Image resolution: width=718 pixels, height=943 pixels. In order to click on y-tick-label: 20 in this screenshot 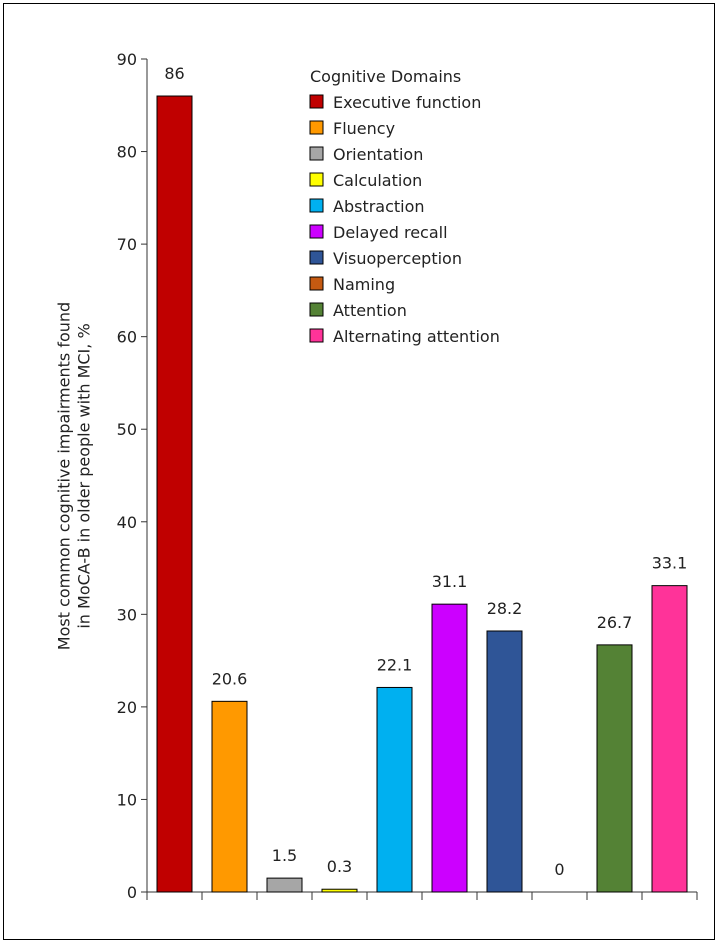, I will do `click(127, 707)`.